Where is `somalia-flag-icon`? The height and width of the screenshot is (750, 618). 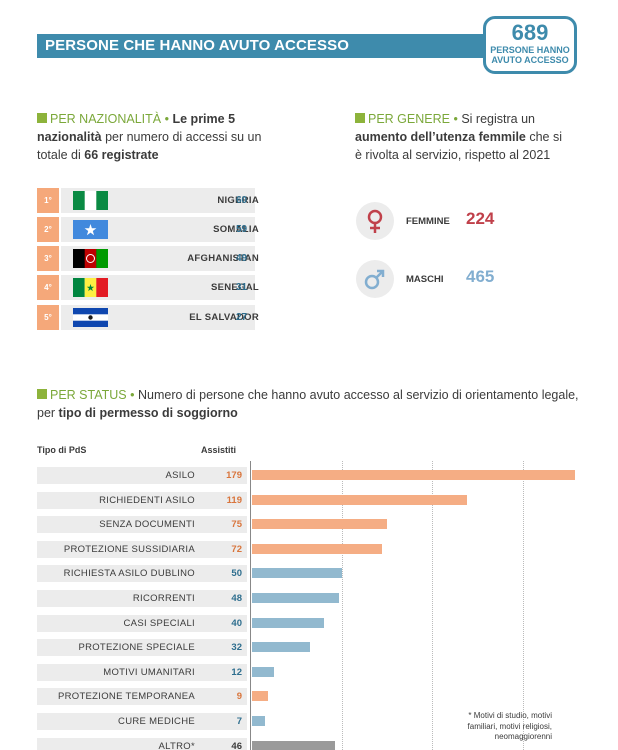 somalia-flag-icon is located at coordinates (90, 229).